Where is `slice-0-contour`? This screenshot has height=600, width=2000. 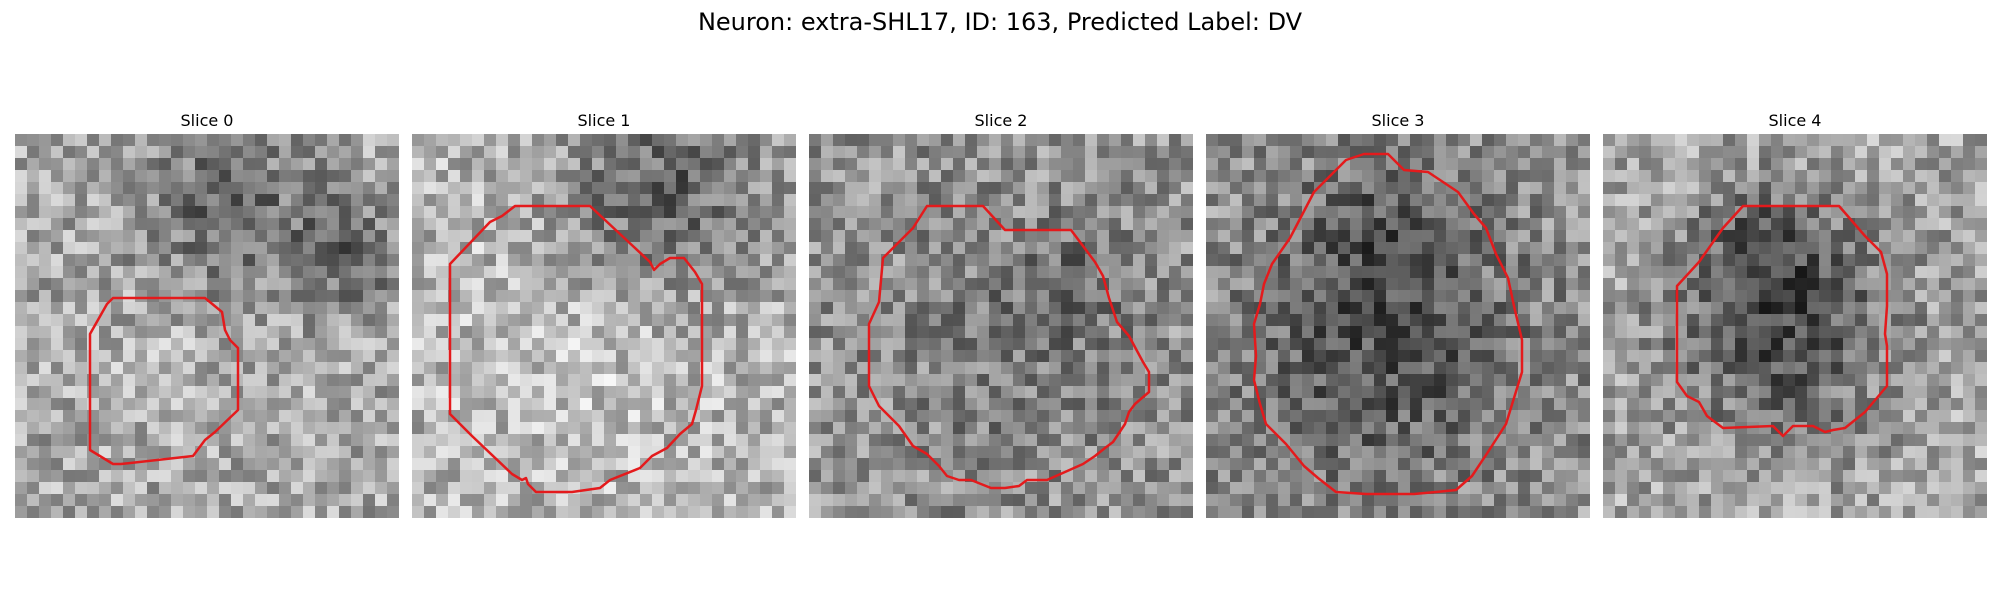 slice-0-contour is located at coordinates (164, 381).